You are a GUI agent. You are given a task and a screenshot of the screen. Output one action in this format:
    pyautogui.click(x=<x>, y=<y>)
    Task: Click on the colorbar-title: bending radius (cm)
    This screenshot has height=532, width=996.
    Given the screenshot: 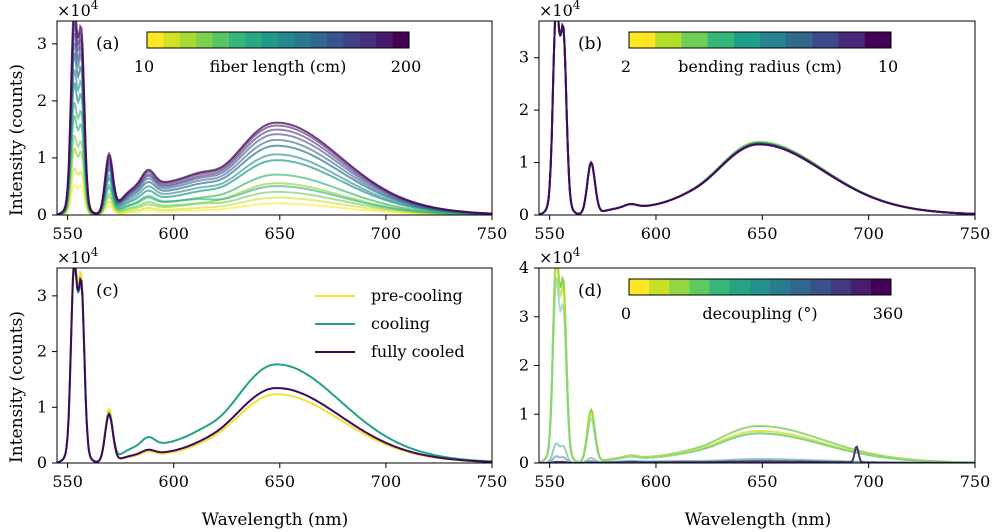 What is the action you would take?
    pyautogui.click(x=760, y=66)
    